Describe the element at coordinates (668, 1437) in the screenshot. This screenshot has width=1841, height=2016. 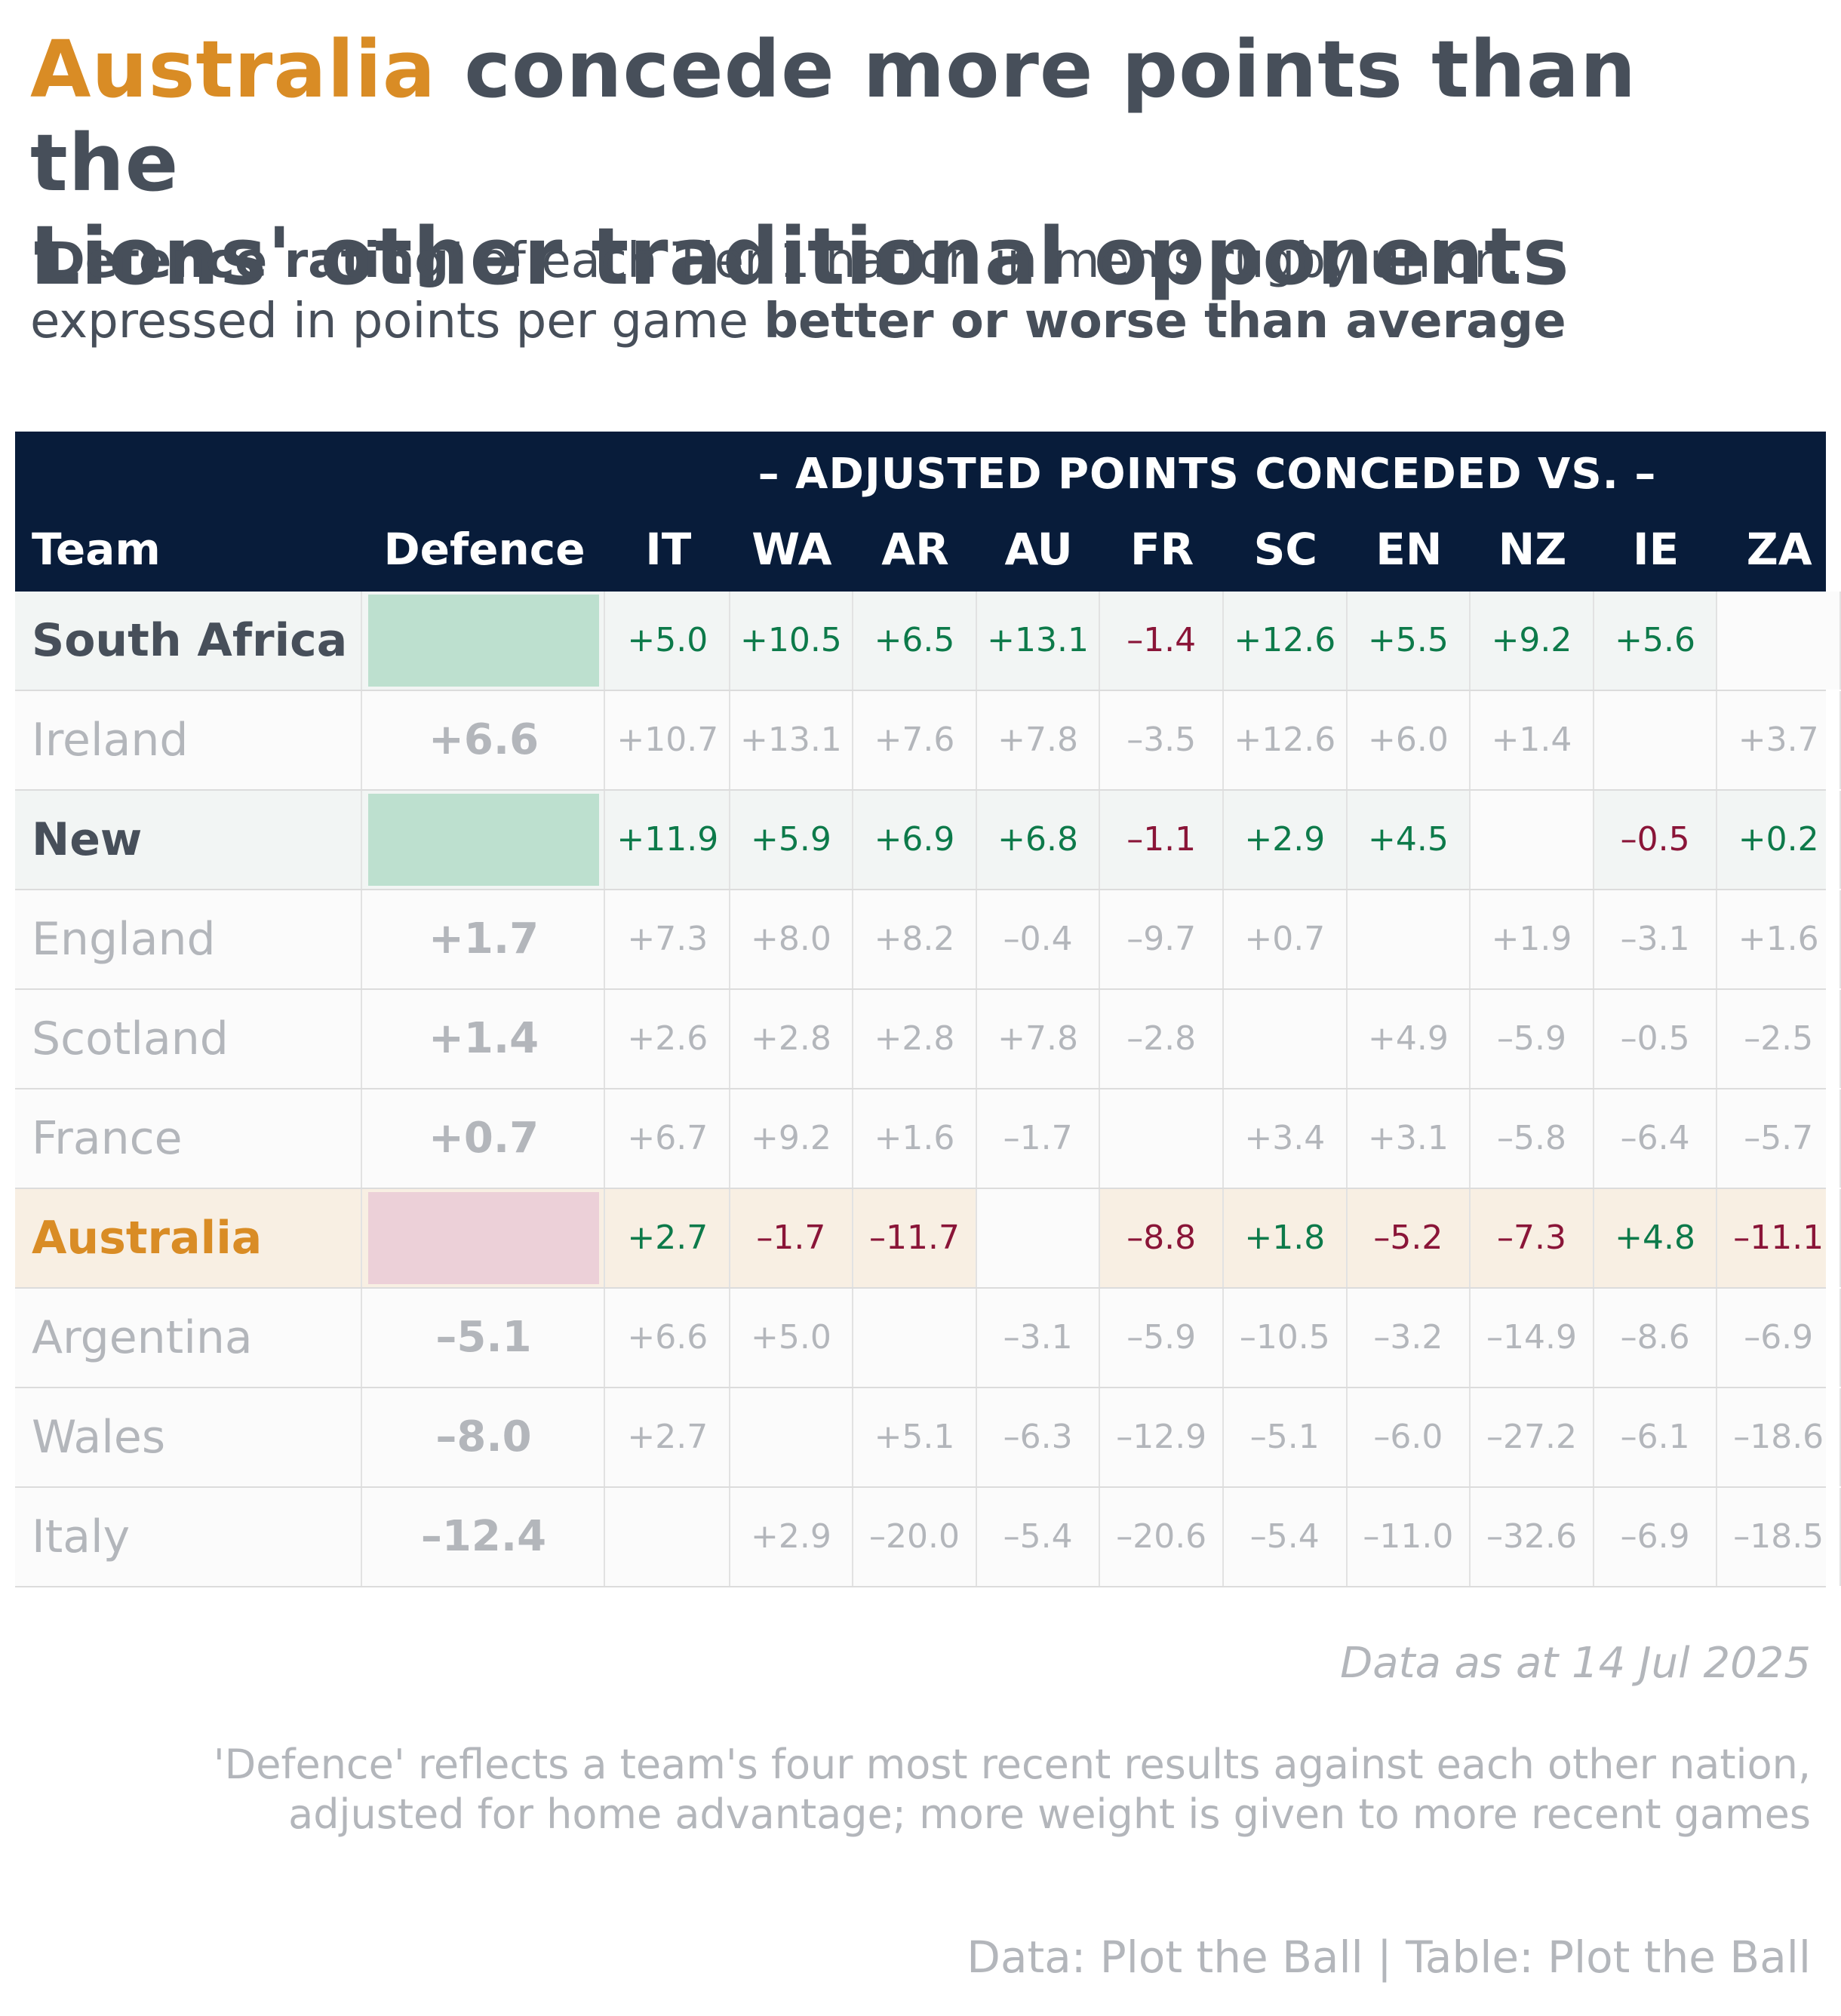
I see `conceded-value-it: +2.7` at that location.